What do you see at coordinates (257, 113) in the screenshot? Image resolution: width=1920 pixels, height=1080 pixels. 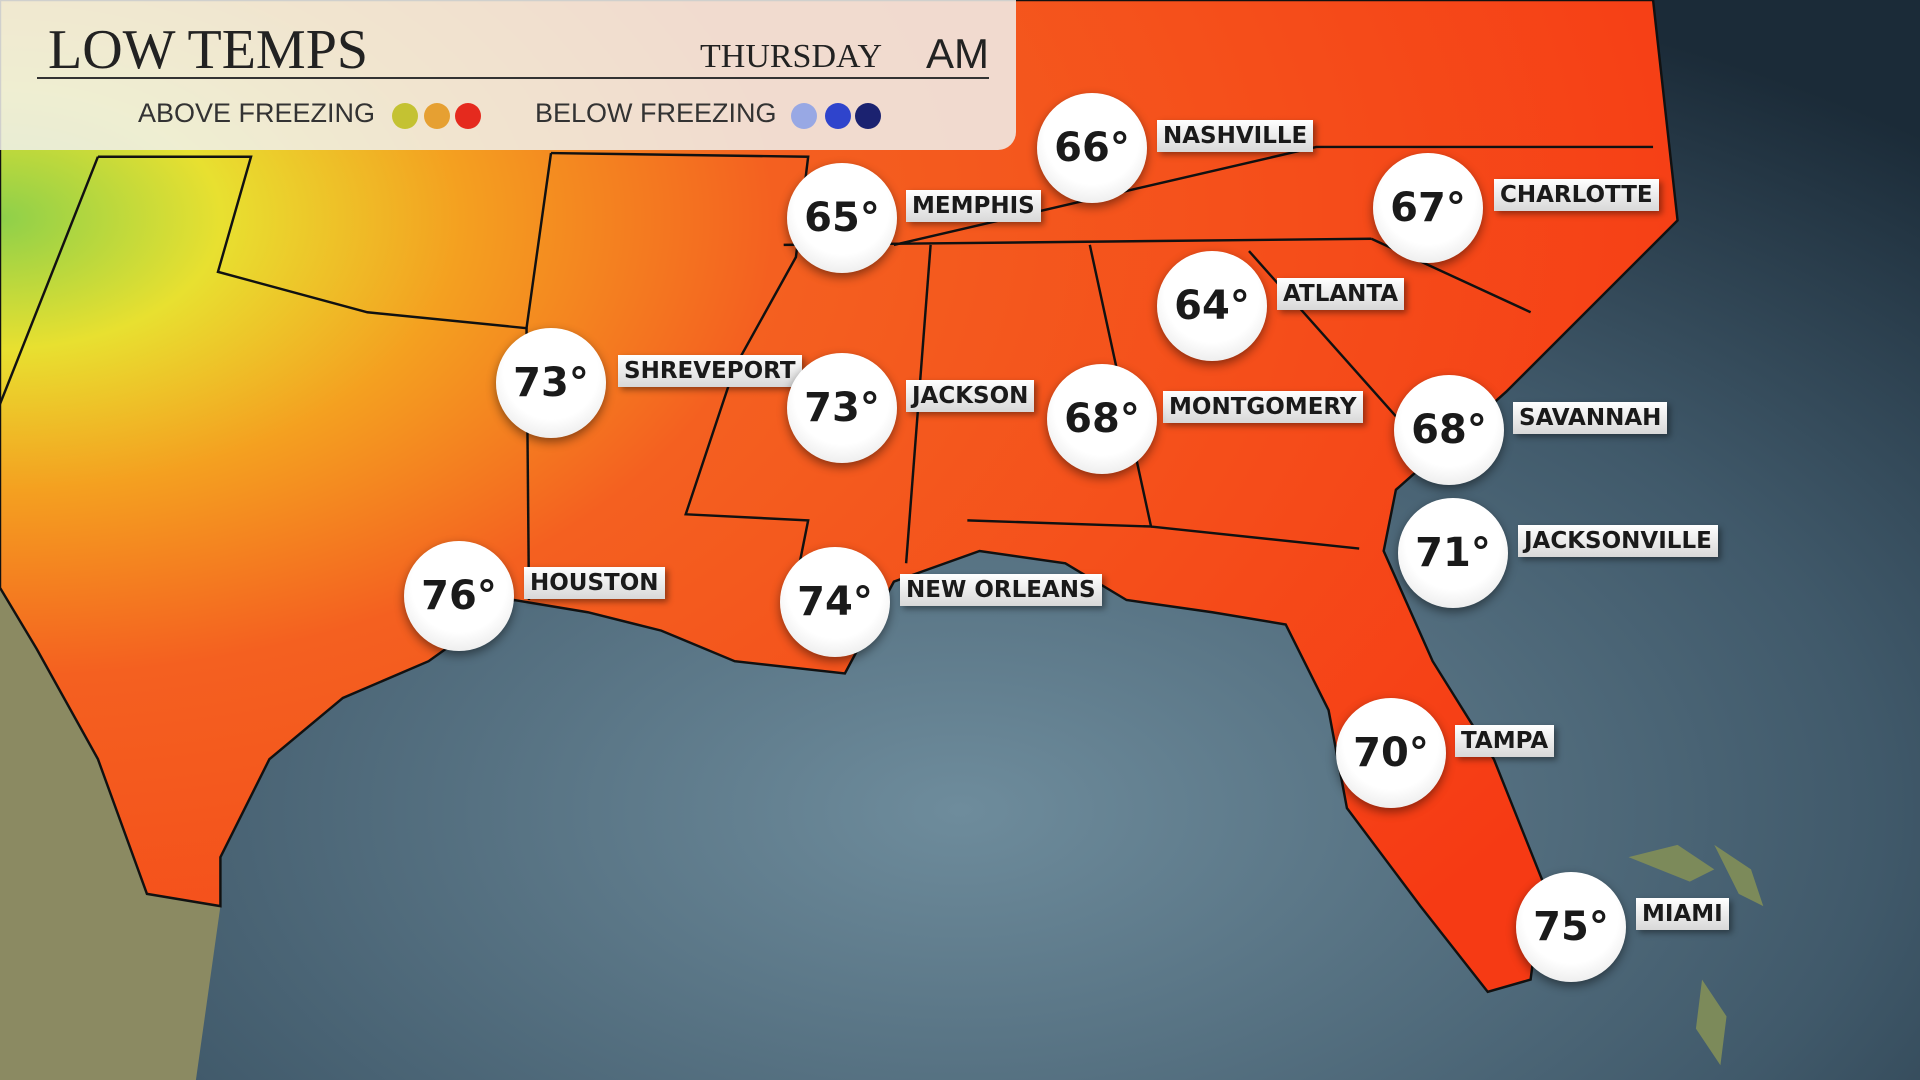 I see `legend-label: ABOVE FREEZING` at bounding box center [257, 113].